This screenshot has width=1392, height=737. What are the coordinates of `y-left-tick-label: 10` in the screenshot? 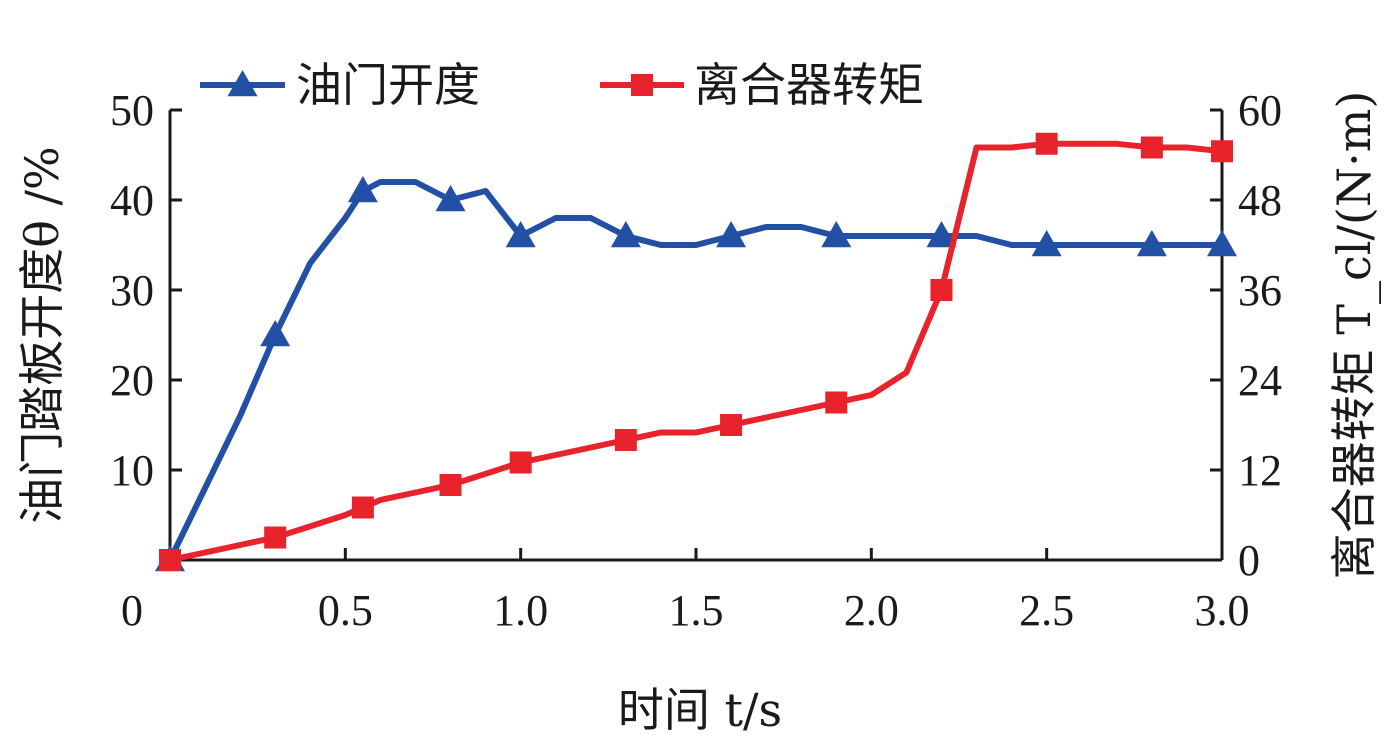 It's located at (132, 470).